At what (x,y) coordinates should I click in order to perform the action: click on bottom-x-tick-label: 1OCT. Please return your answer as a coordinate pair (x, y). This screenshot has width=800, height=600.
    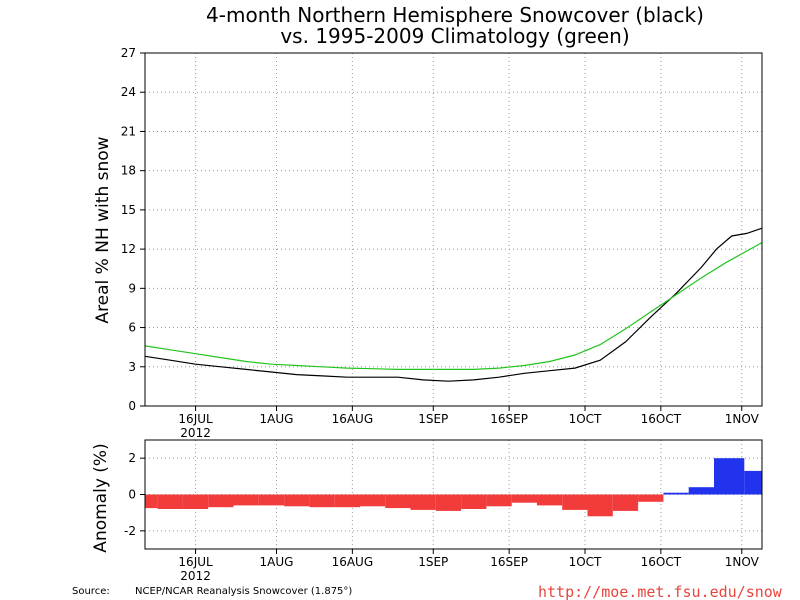
    Looking at the image, I should click on (585, 562).